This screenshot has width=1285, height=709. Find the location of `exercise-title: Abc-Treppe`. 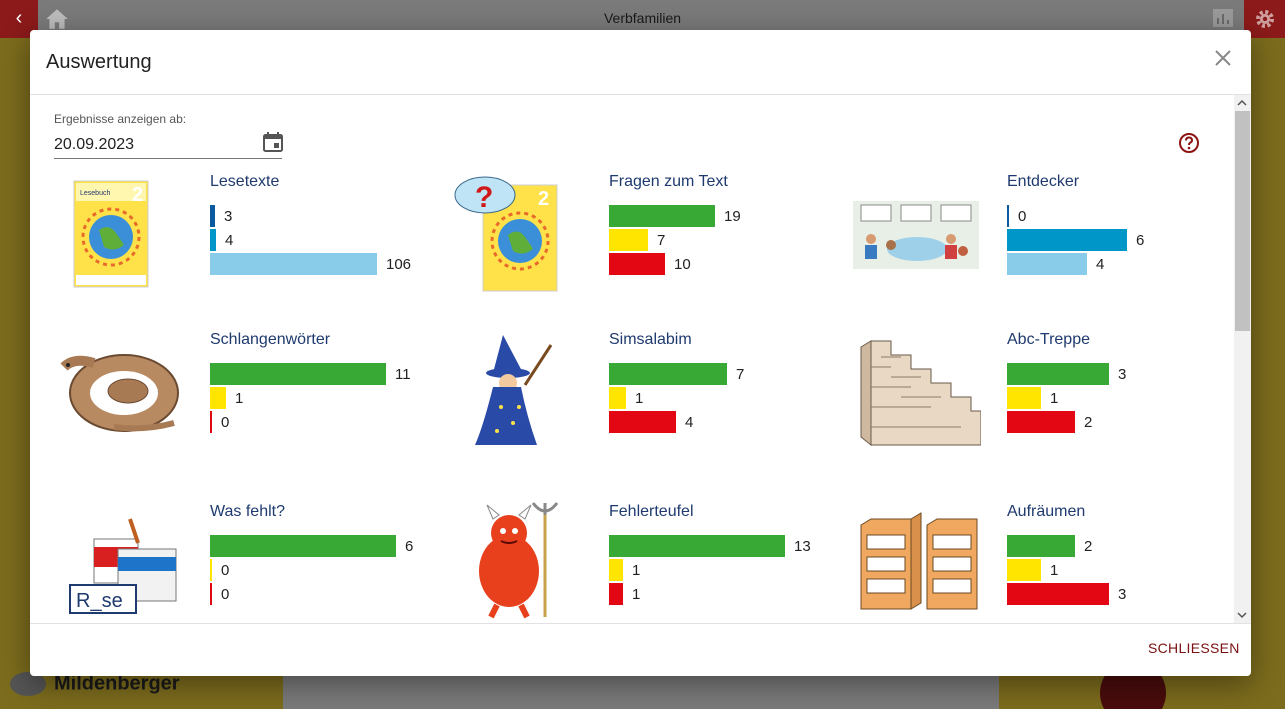

exercise-title: Abc-Treppe is located at coordinates (1048, 339).